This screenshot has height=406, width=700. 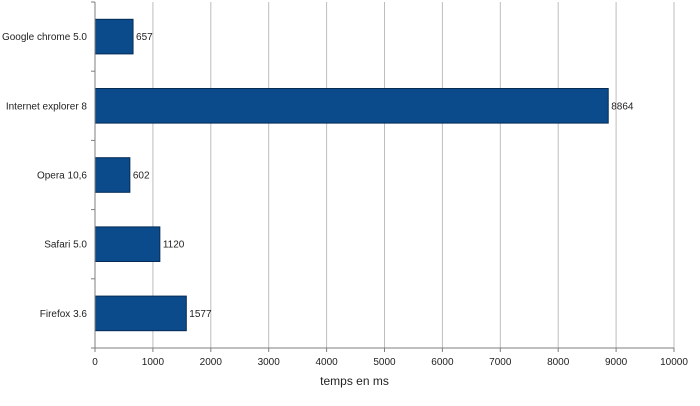 What do you see at coordinates (65, 245) in the screenshot?
I see `category-label: Safari 5.0` at bounding box center [65, 245].